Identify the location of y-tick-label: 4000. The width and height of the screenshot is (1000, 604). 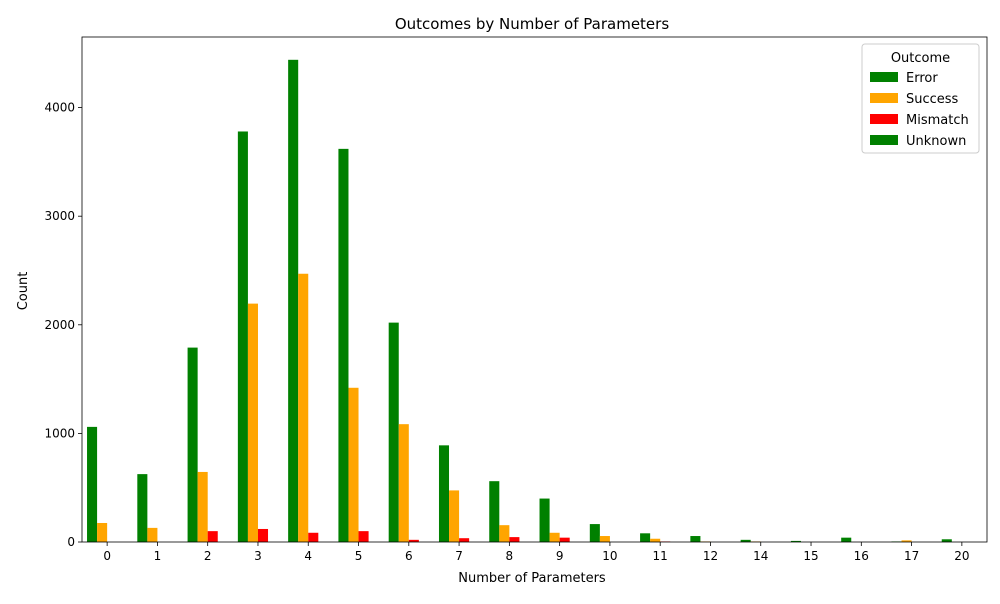
(59, 108).